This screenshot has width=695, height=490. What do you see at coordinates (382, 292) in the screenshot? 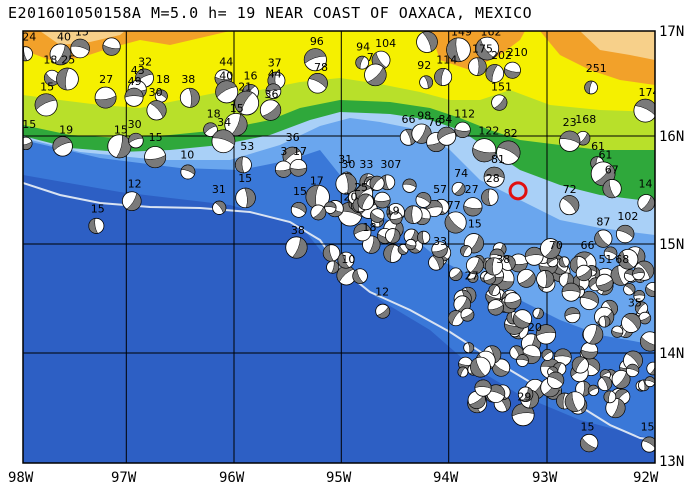
I see `depth-label: 12` at bounding box center [382, 292].